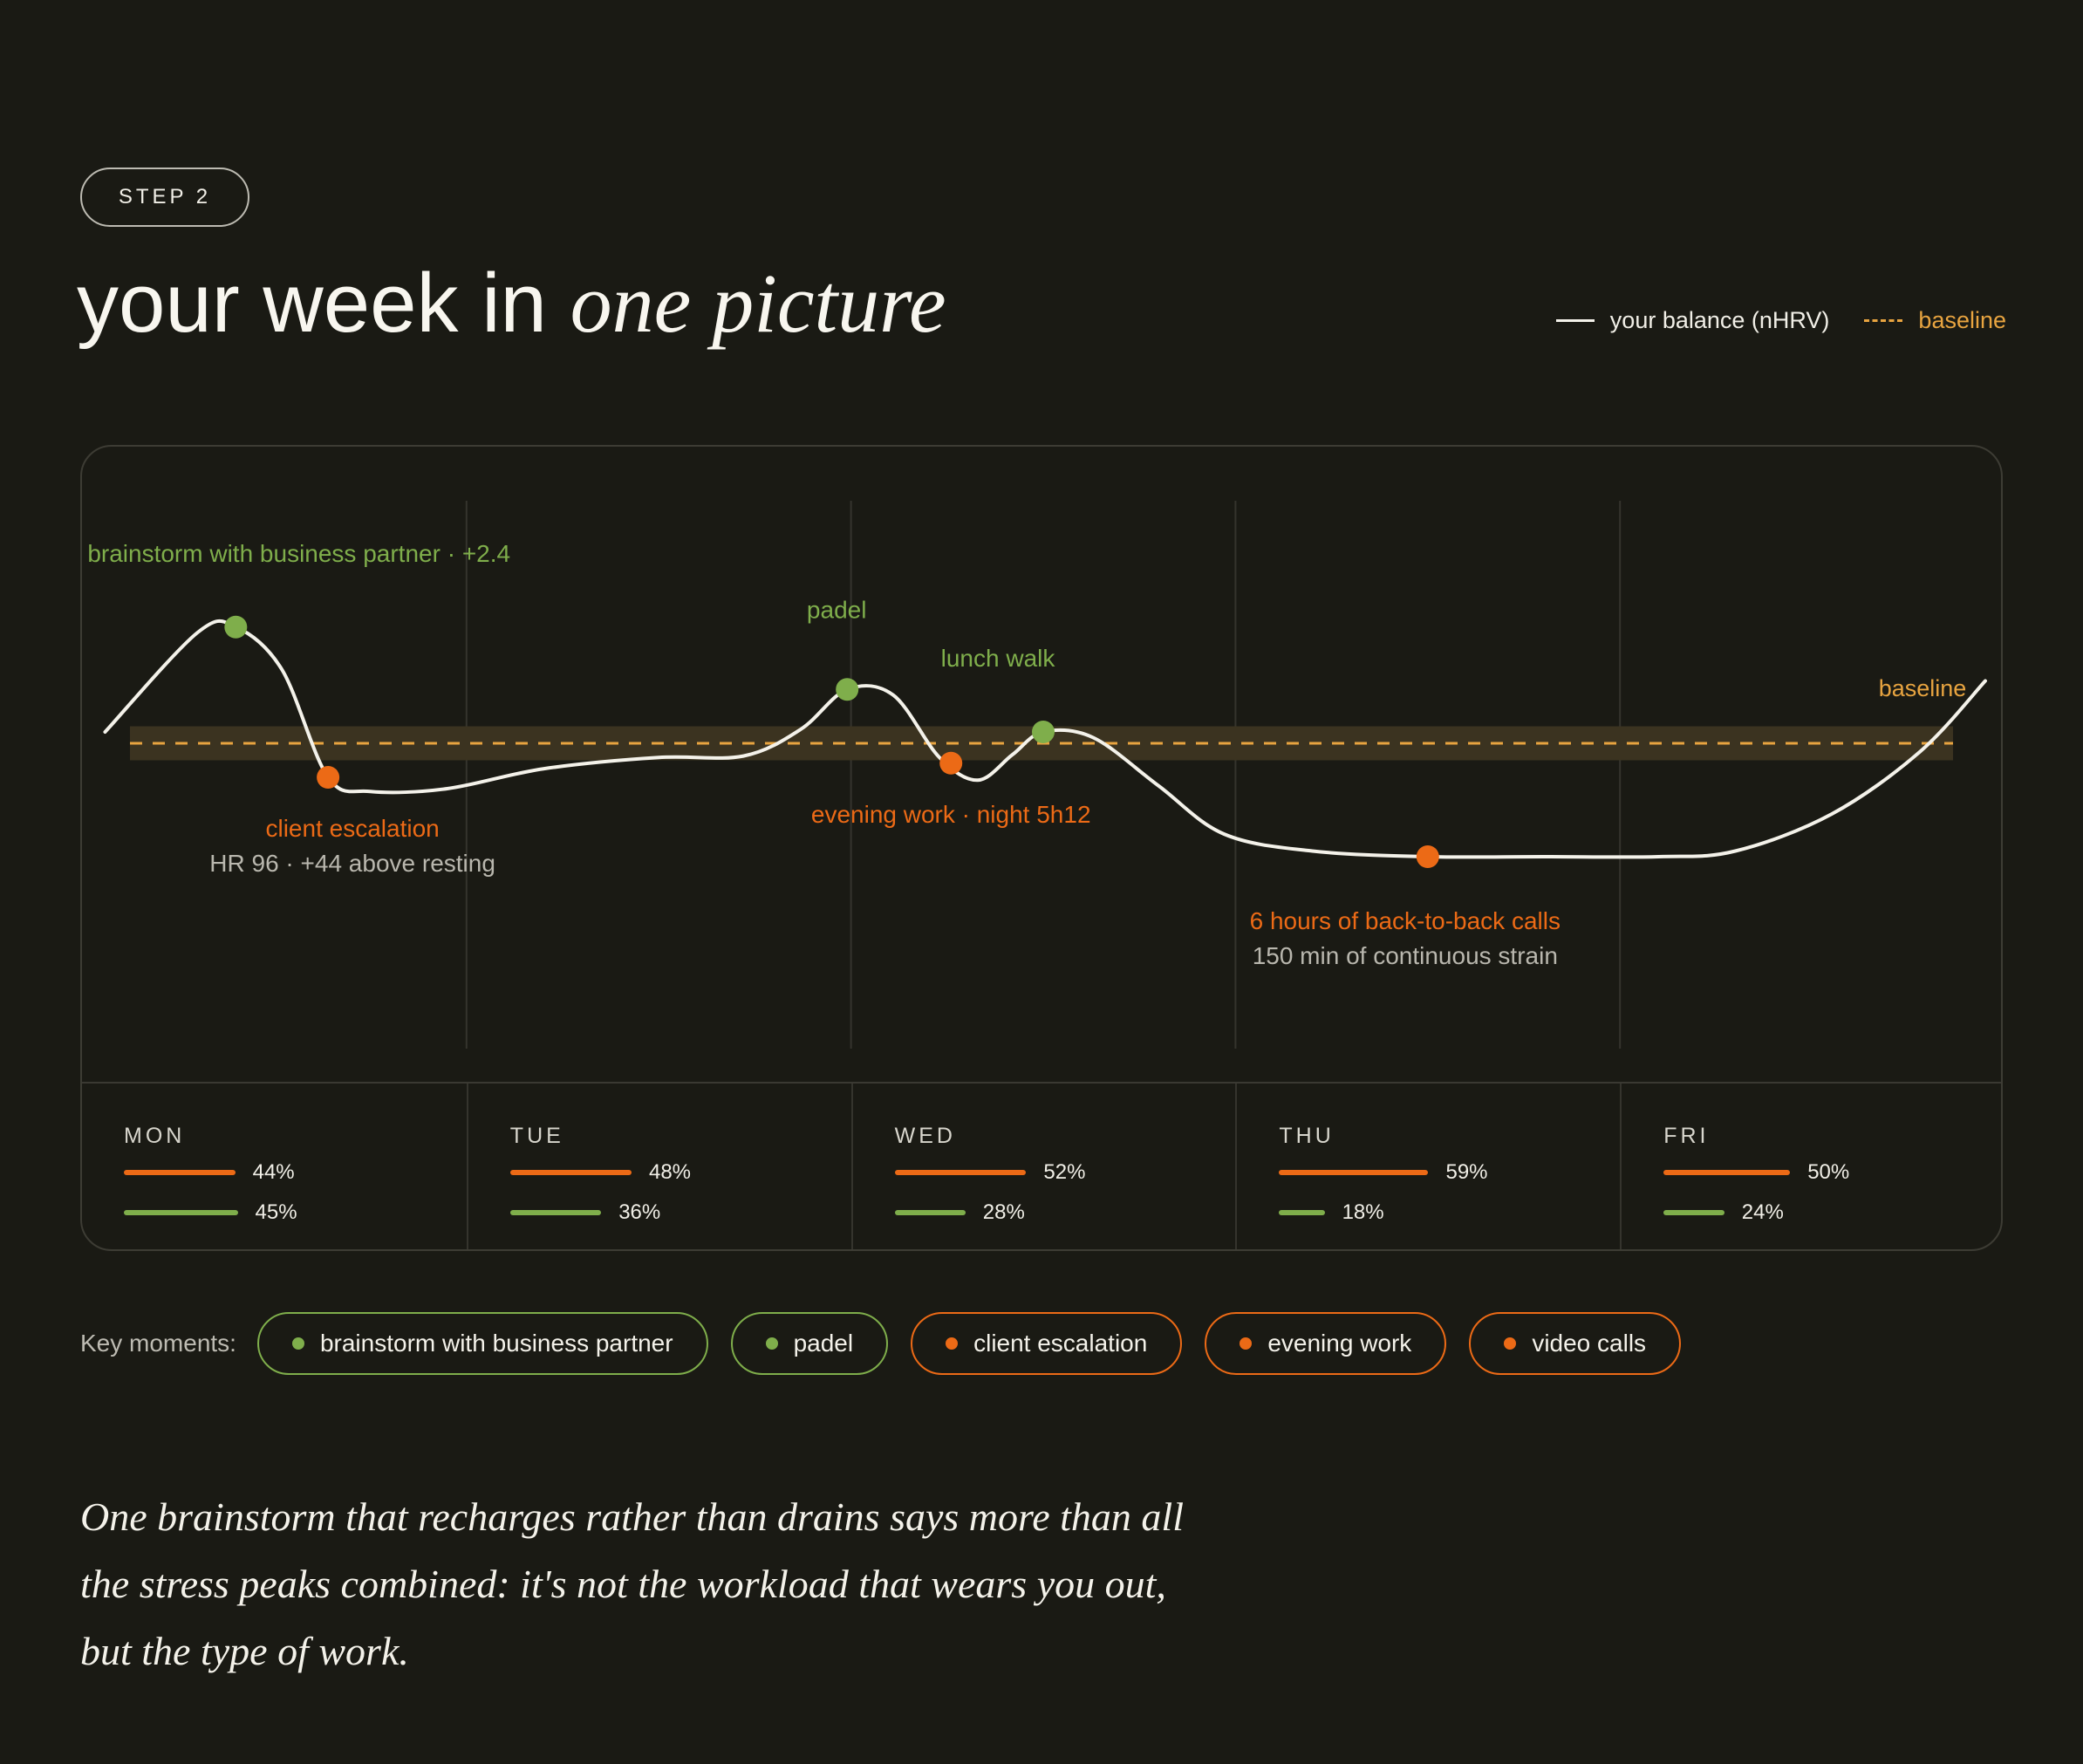 The image size is (2083, 1764). I want to click on moment-sublabel: HR 96 · +44 above resting, so click(352, 863).